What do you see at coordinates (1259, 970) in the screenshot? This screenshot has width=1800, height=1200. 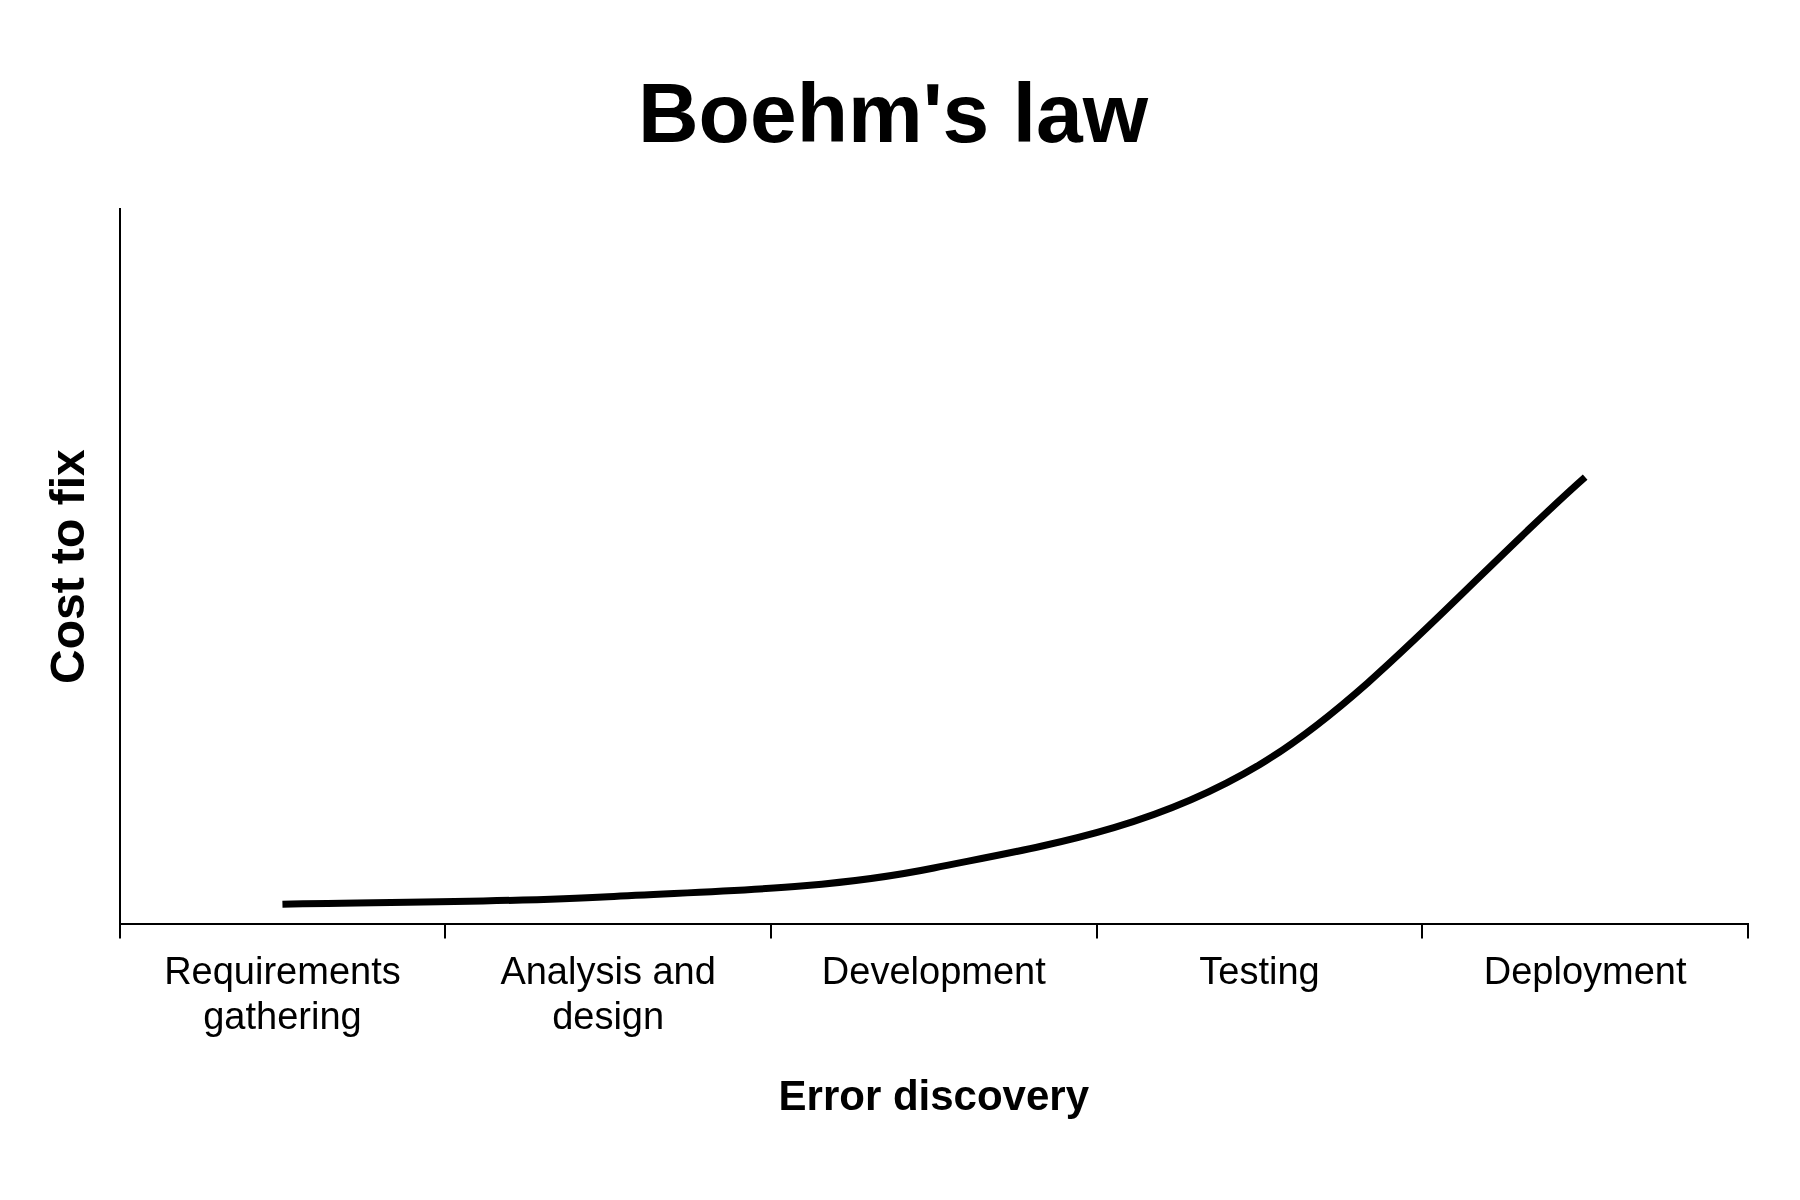 I see `x-tick-label: Testing` at bounding box center [1259, 970].